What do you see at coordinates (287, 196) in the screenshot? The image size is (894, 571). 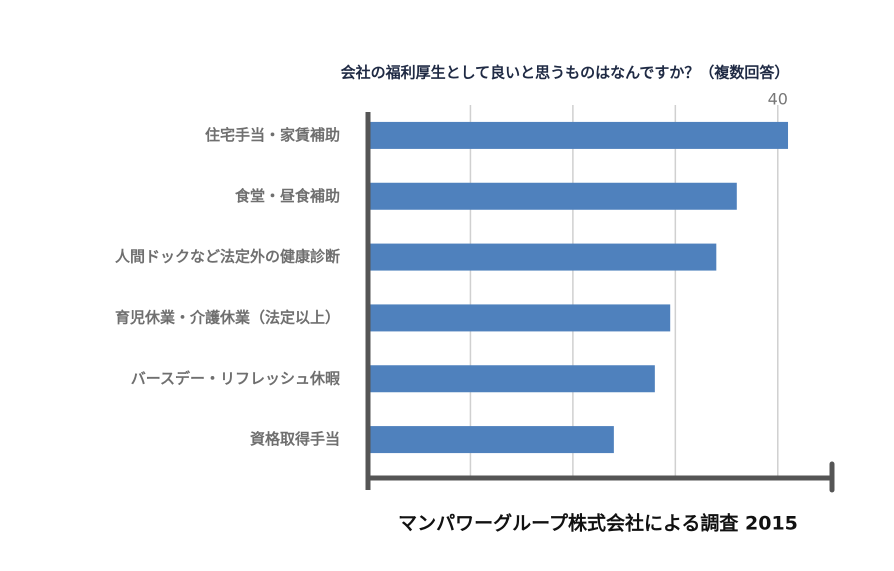 I see `y-tick-label: 食堂・昼食補助` at bounding box center [287, 196].